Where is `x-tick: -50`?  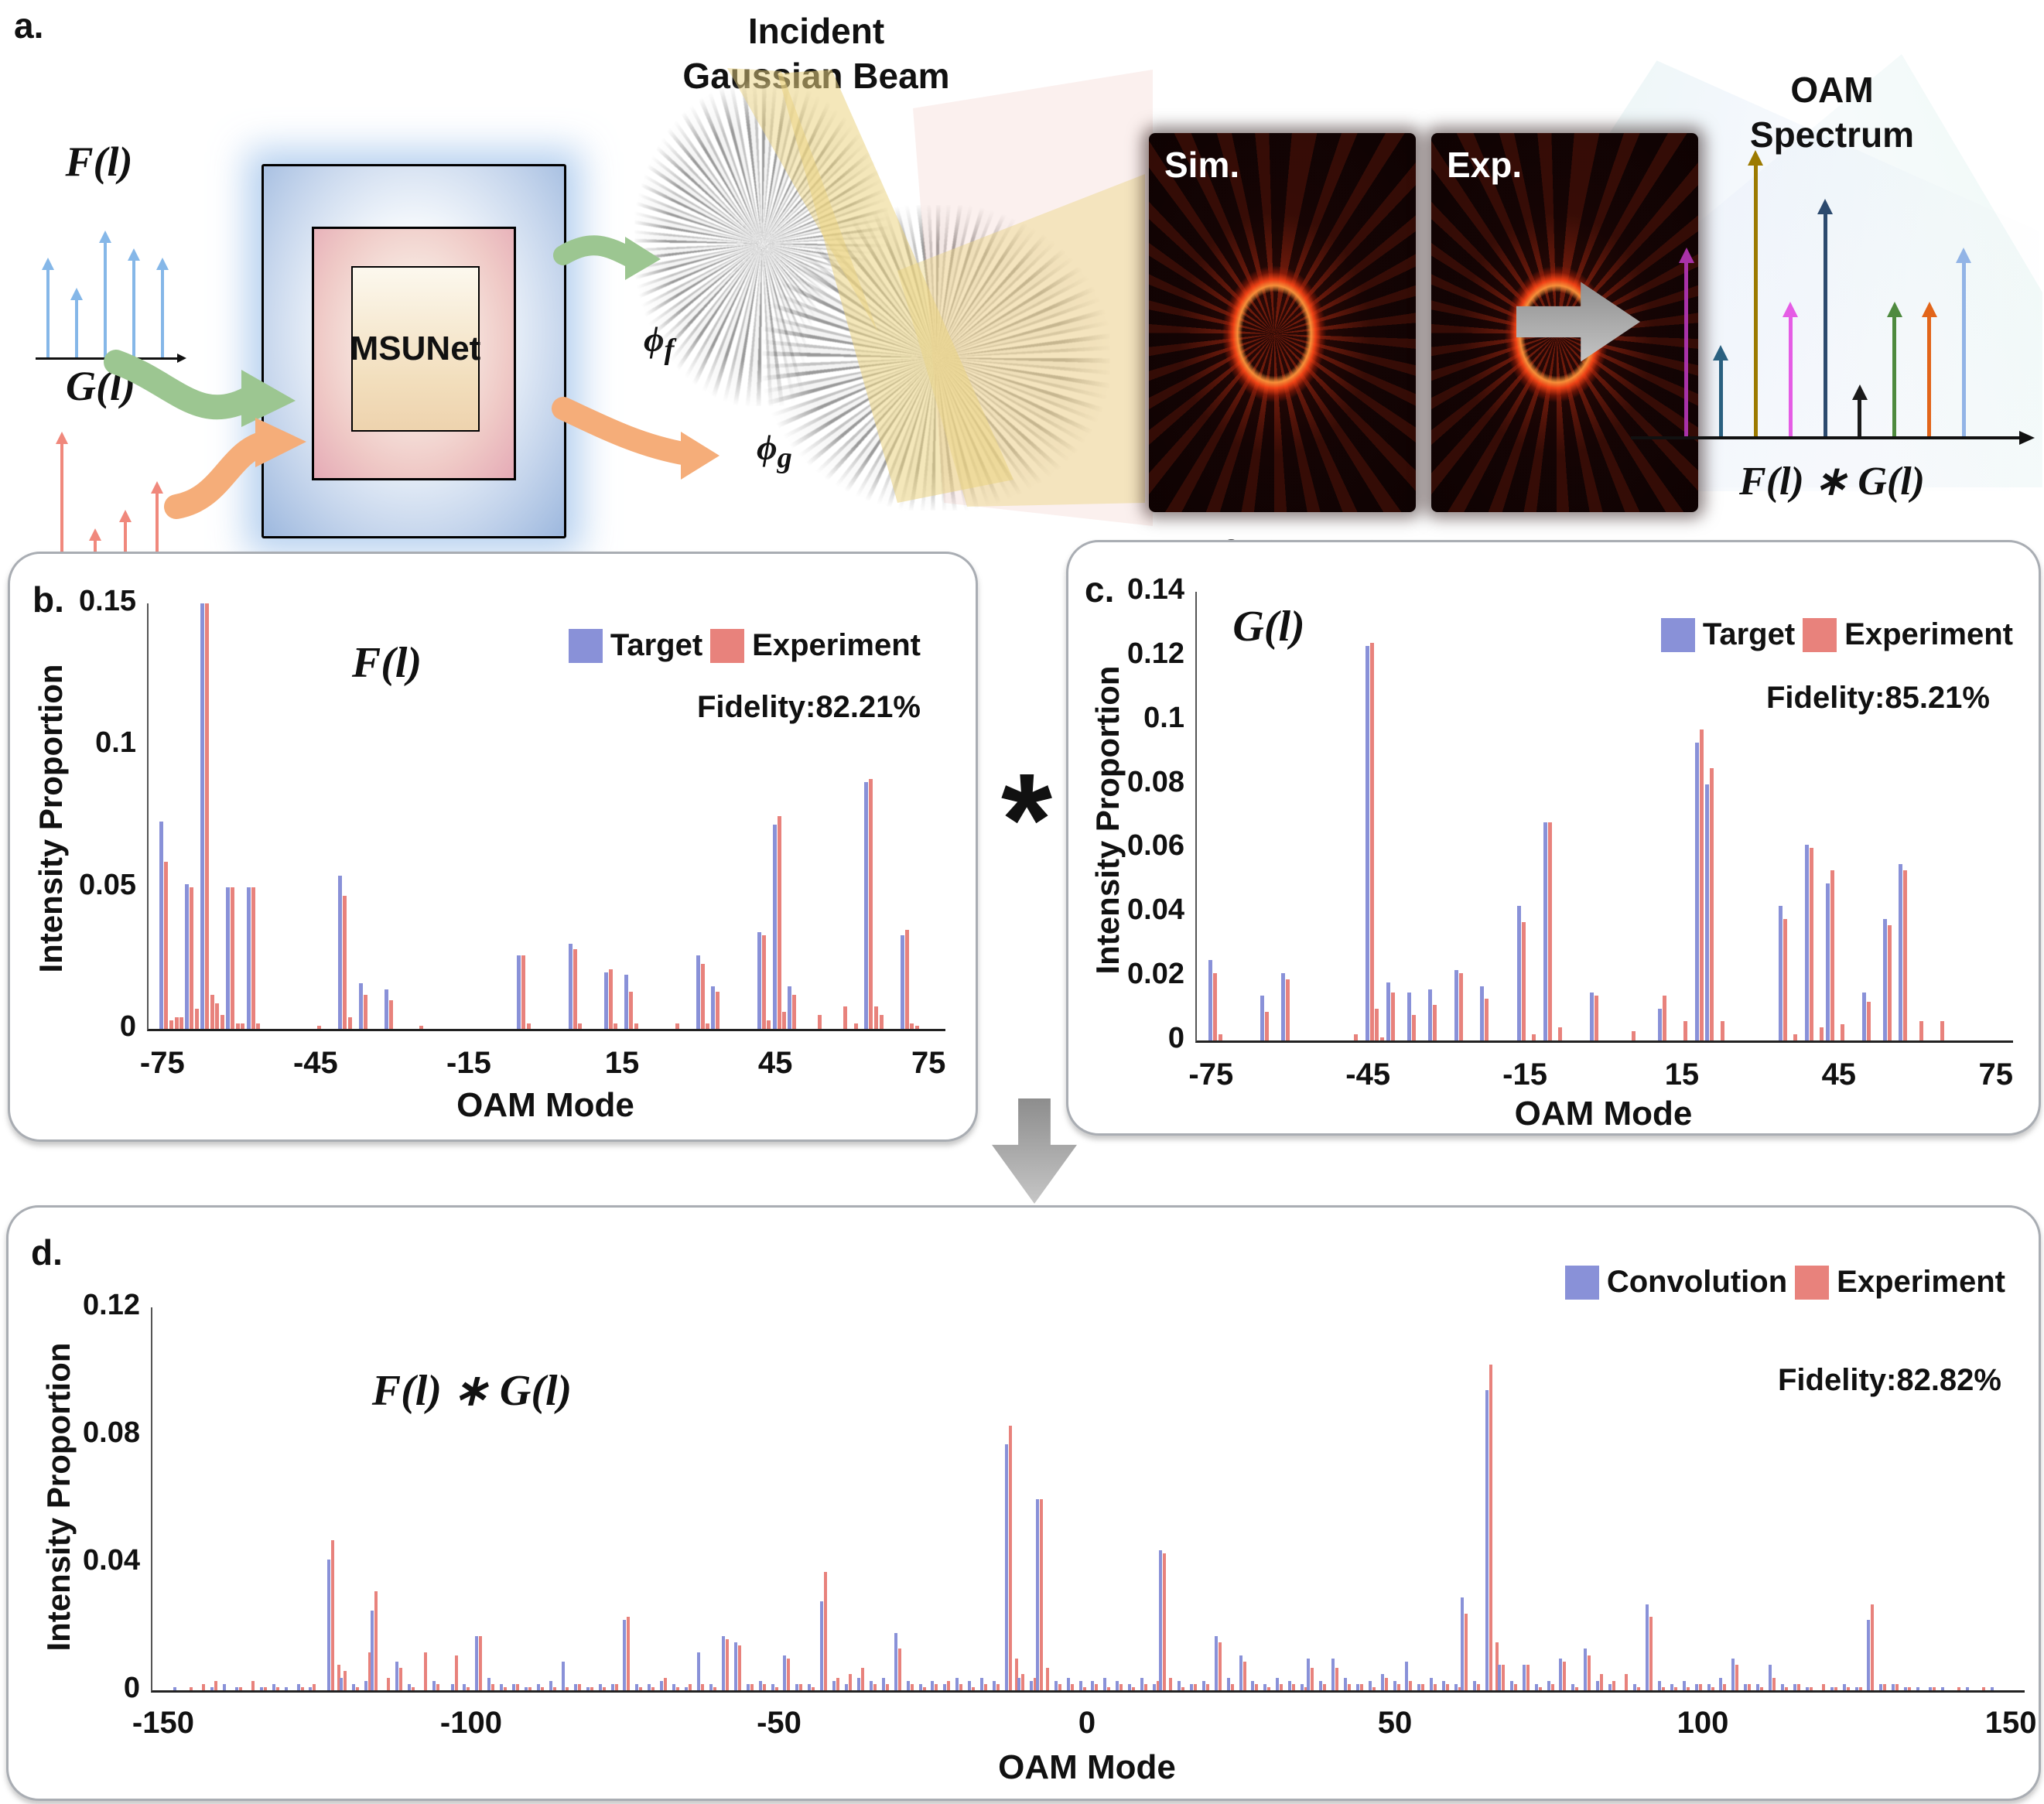 x-tick: -50 is located at coordinates (779, 1723).